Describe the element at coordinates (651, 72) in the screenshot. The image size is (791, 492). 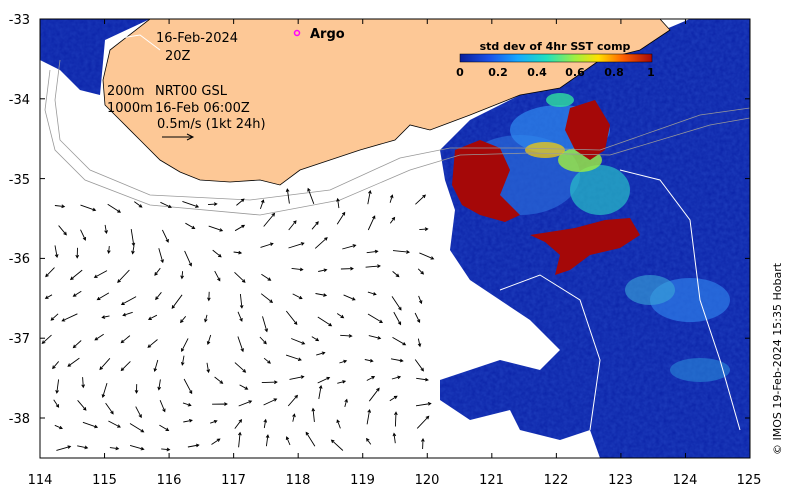
I see `colorbar-tick: 1` at that location.